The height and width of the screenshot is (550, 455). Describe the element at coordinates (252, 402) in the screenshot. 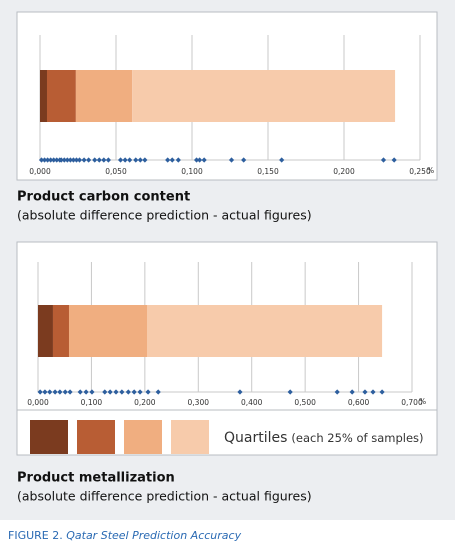

I see `x-tick-label: 0,400` at that location.